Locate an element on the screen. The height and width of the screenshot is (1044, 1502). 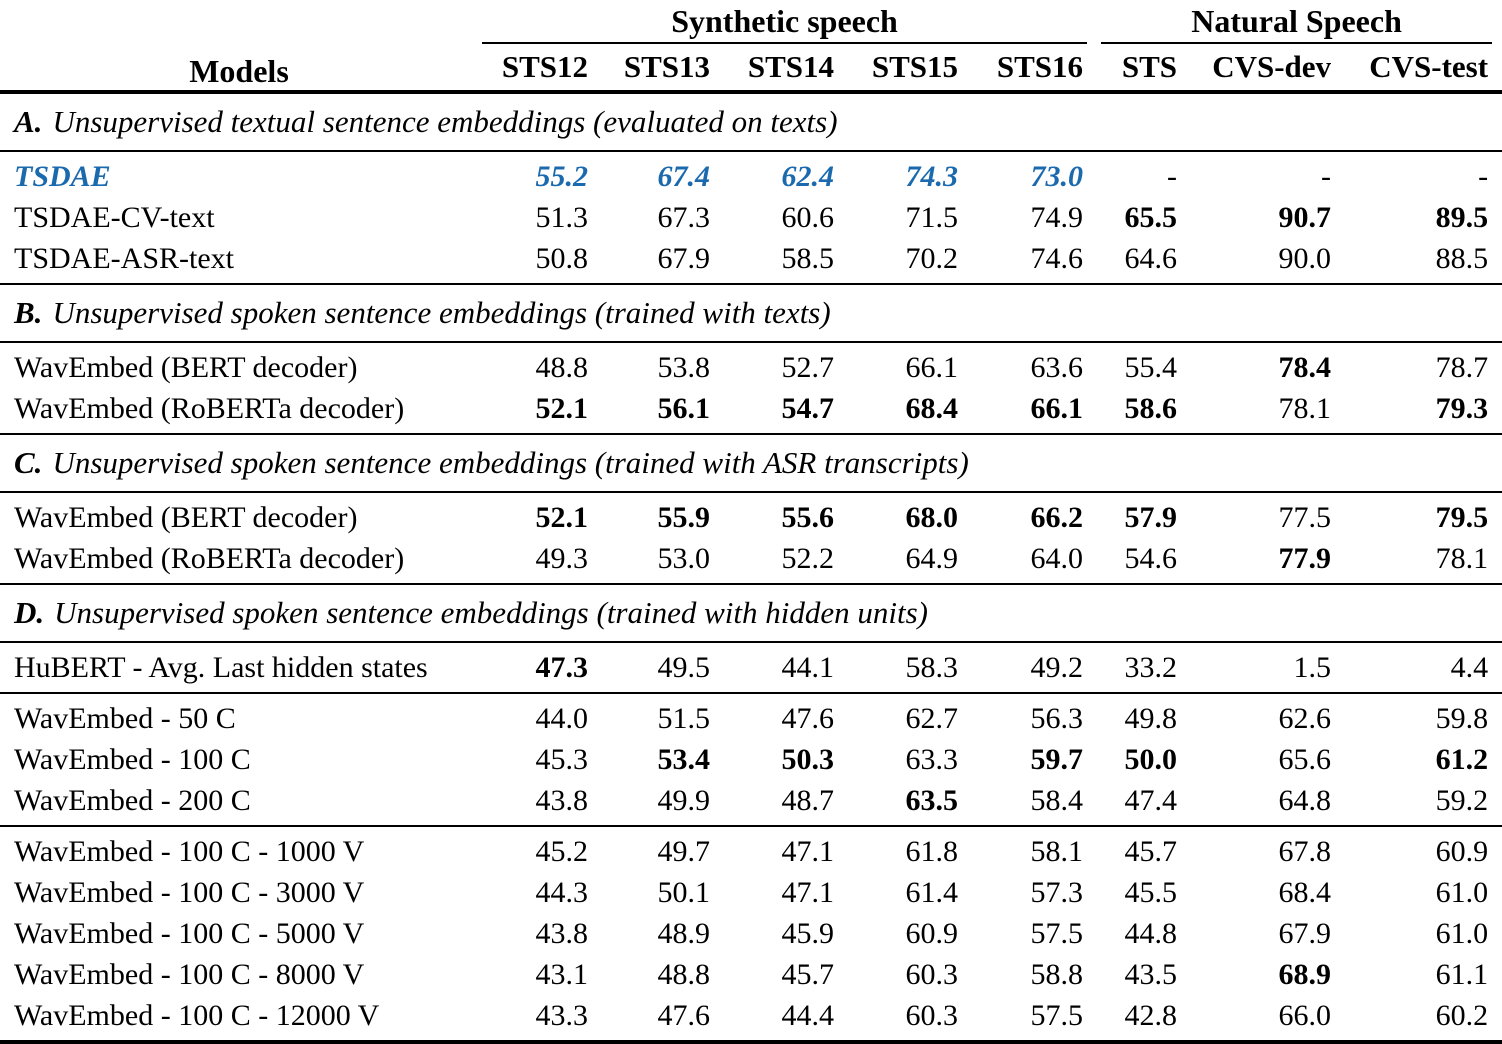
section-prefix: B. is located at coordinates (28, 312).